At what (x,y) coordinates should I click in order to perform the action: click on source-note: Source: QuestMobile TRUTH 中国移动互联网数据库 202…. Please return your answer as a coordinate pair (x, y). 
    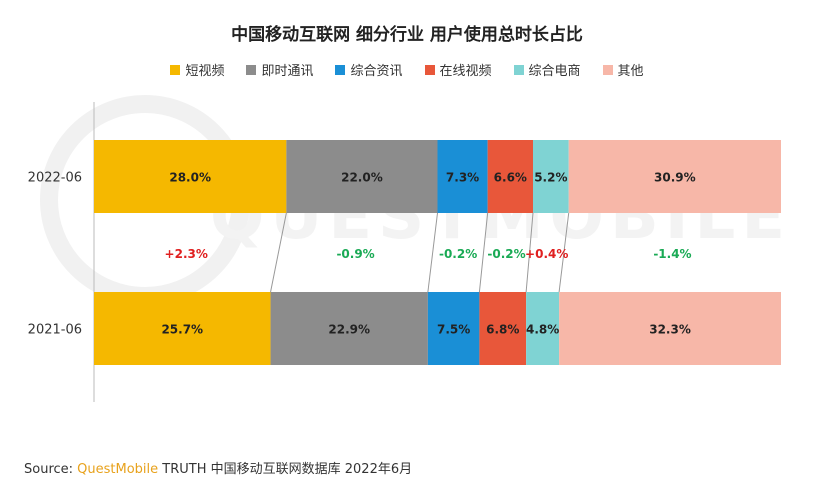
    Looking at the image, I should click on (218, 467).